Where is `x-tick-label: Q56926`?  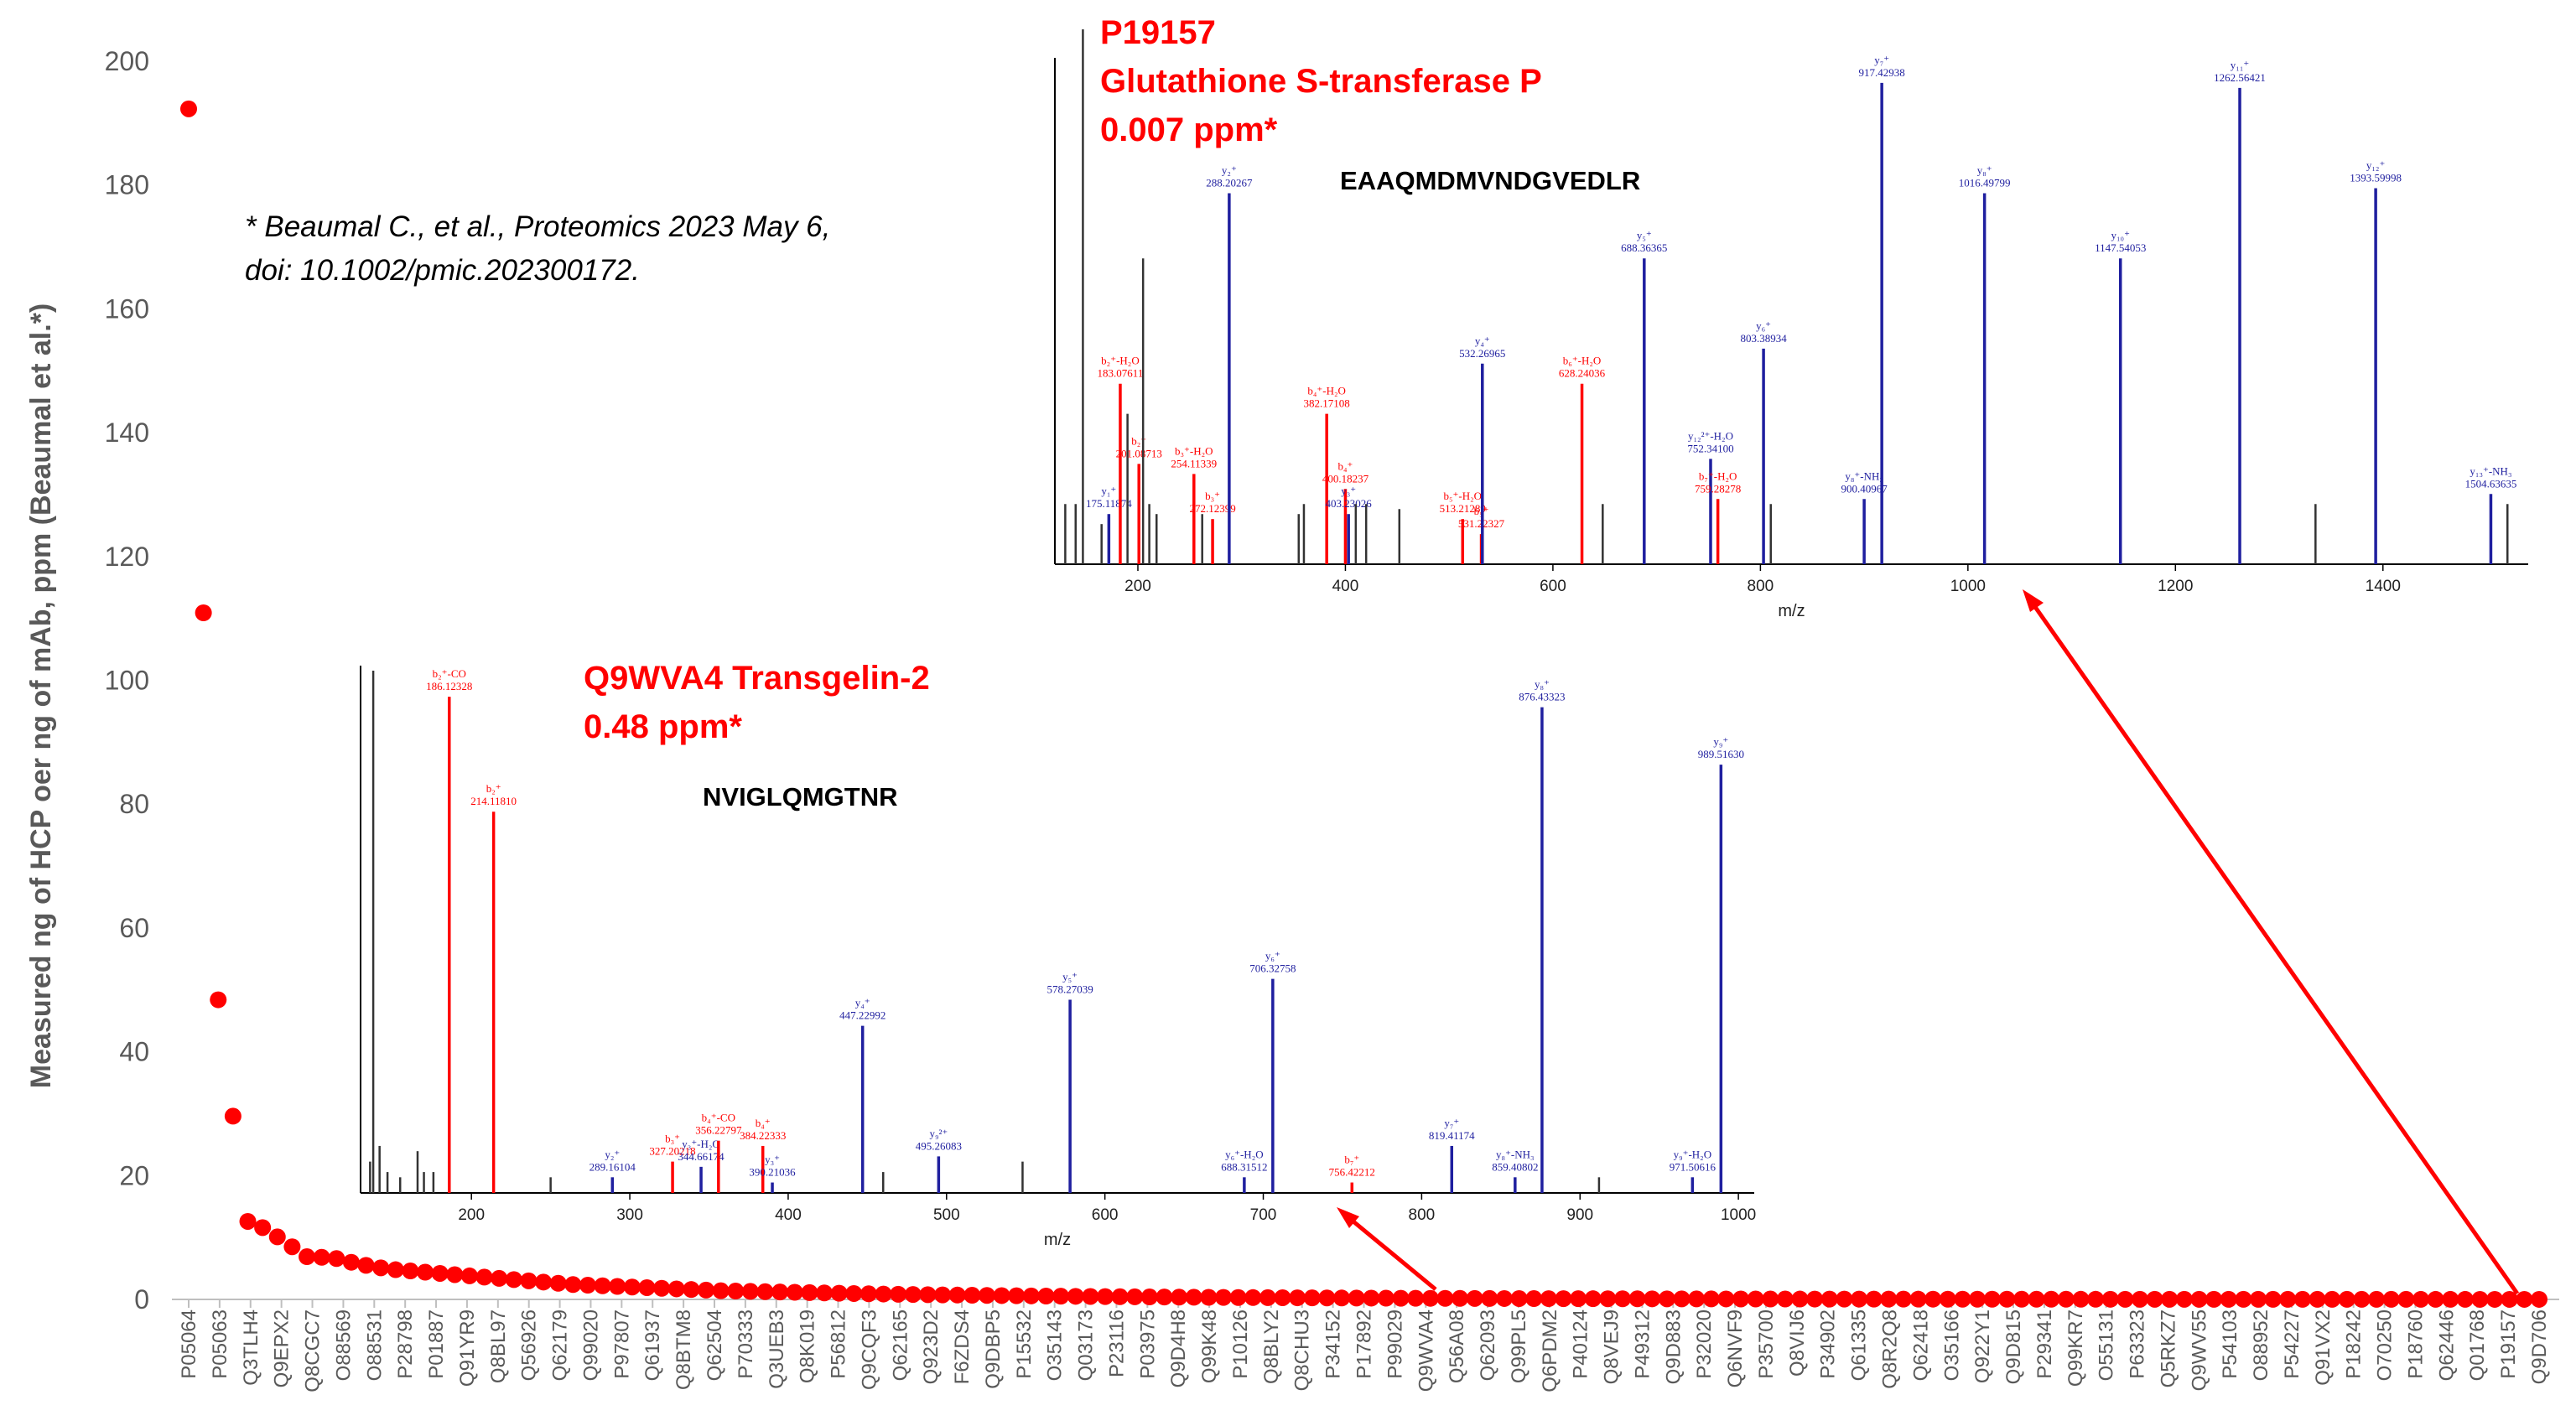 x-tick-label: Q56926 is located at coordinates (529, 1345).